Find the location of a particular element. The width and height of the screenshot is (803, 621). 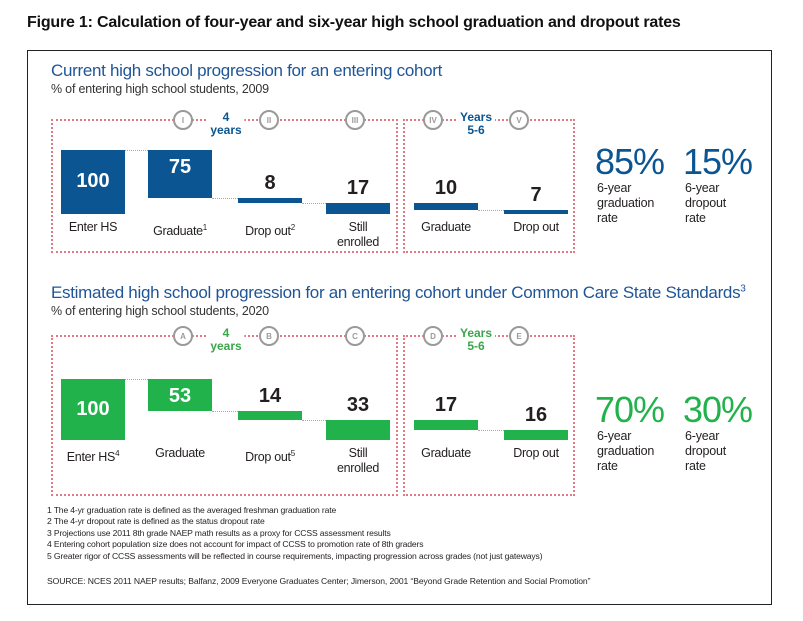

bar-category-line: Graduate1 is located at coordinates (180, 229).